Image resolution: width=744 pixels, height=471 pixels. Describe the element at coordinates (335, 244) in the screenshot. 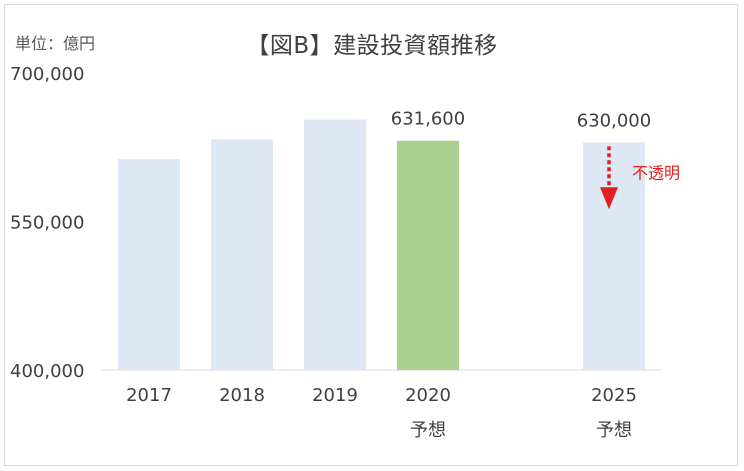

I see `bar-2019` at that location.